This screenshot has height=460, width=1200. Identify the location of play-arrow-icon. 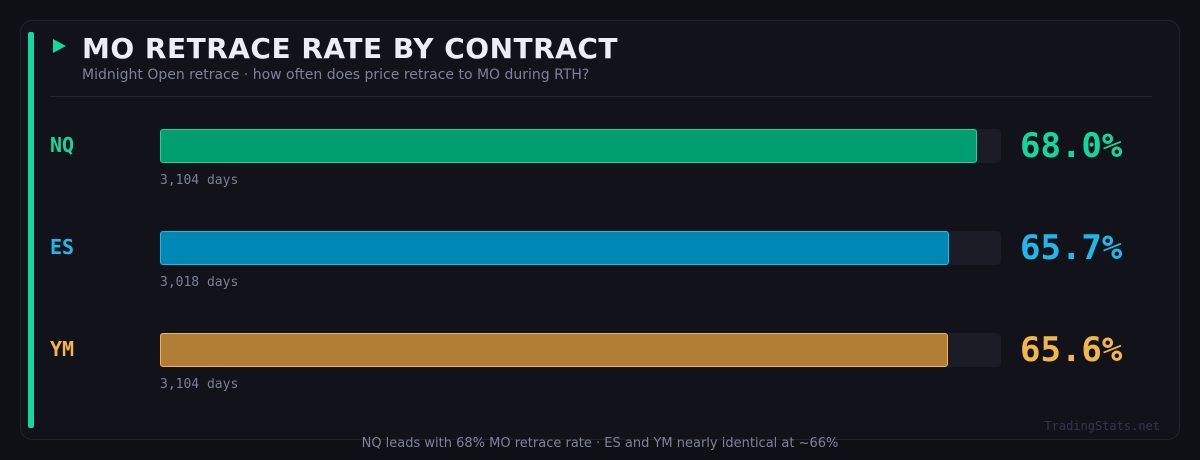
(59, 46).